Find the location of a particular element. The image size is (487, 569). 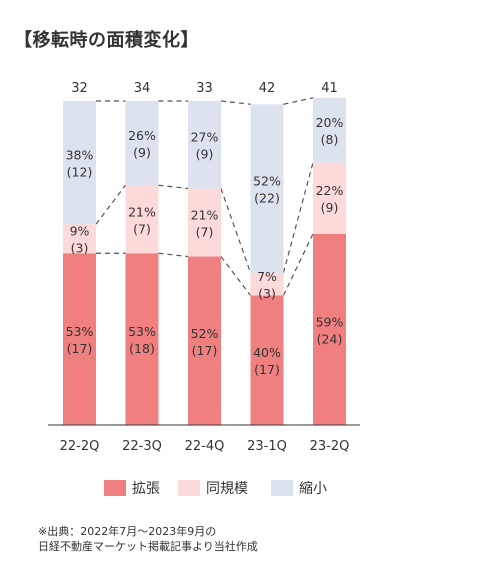

count-label-same-23-2Q: (9) is located at coordinates (330, 207).